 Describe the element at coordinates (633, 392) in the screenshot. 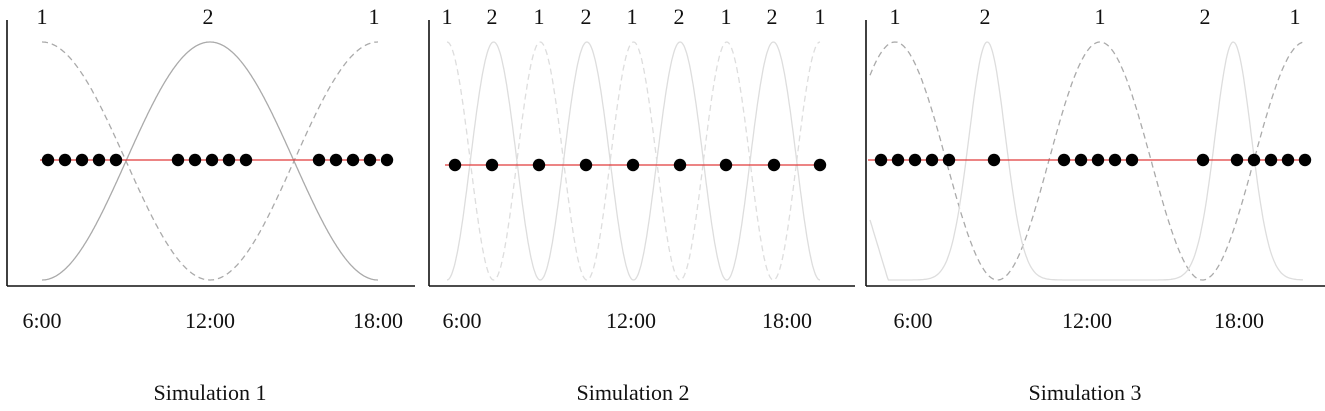

I see `caption-simulation-2: Simulation 2` at that location.